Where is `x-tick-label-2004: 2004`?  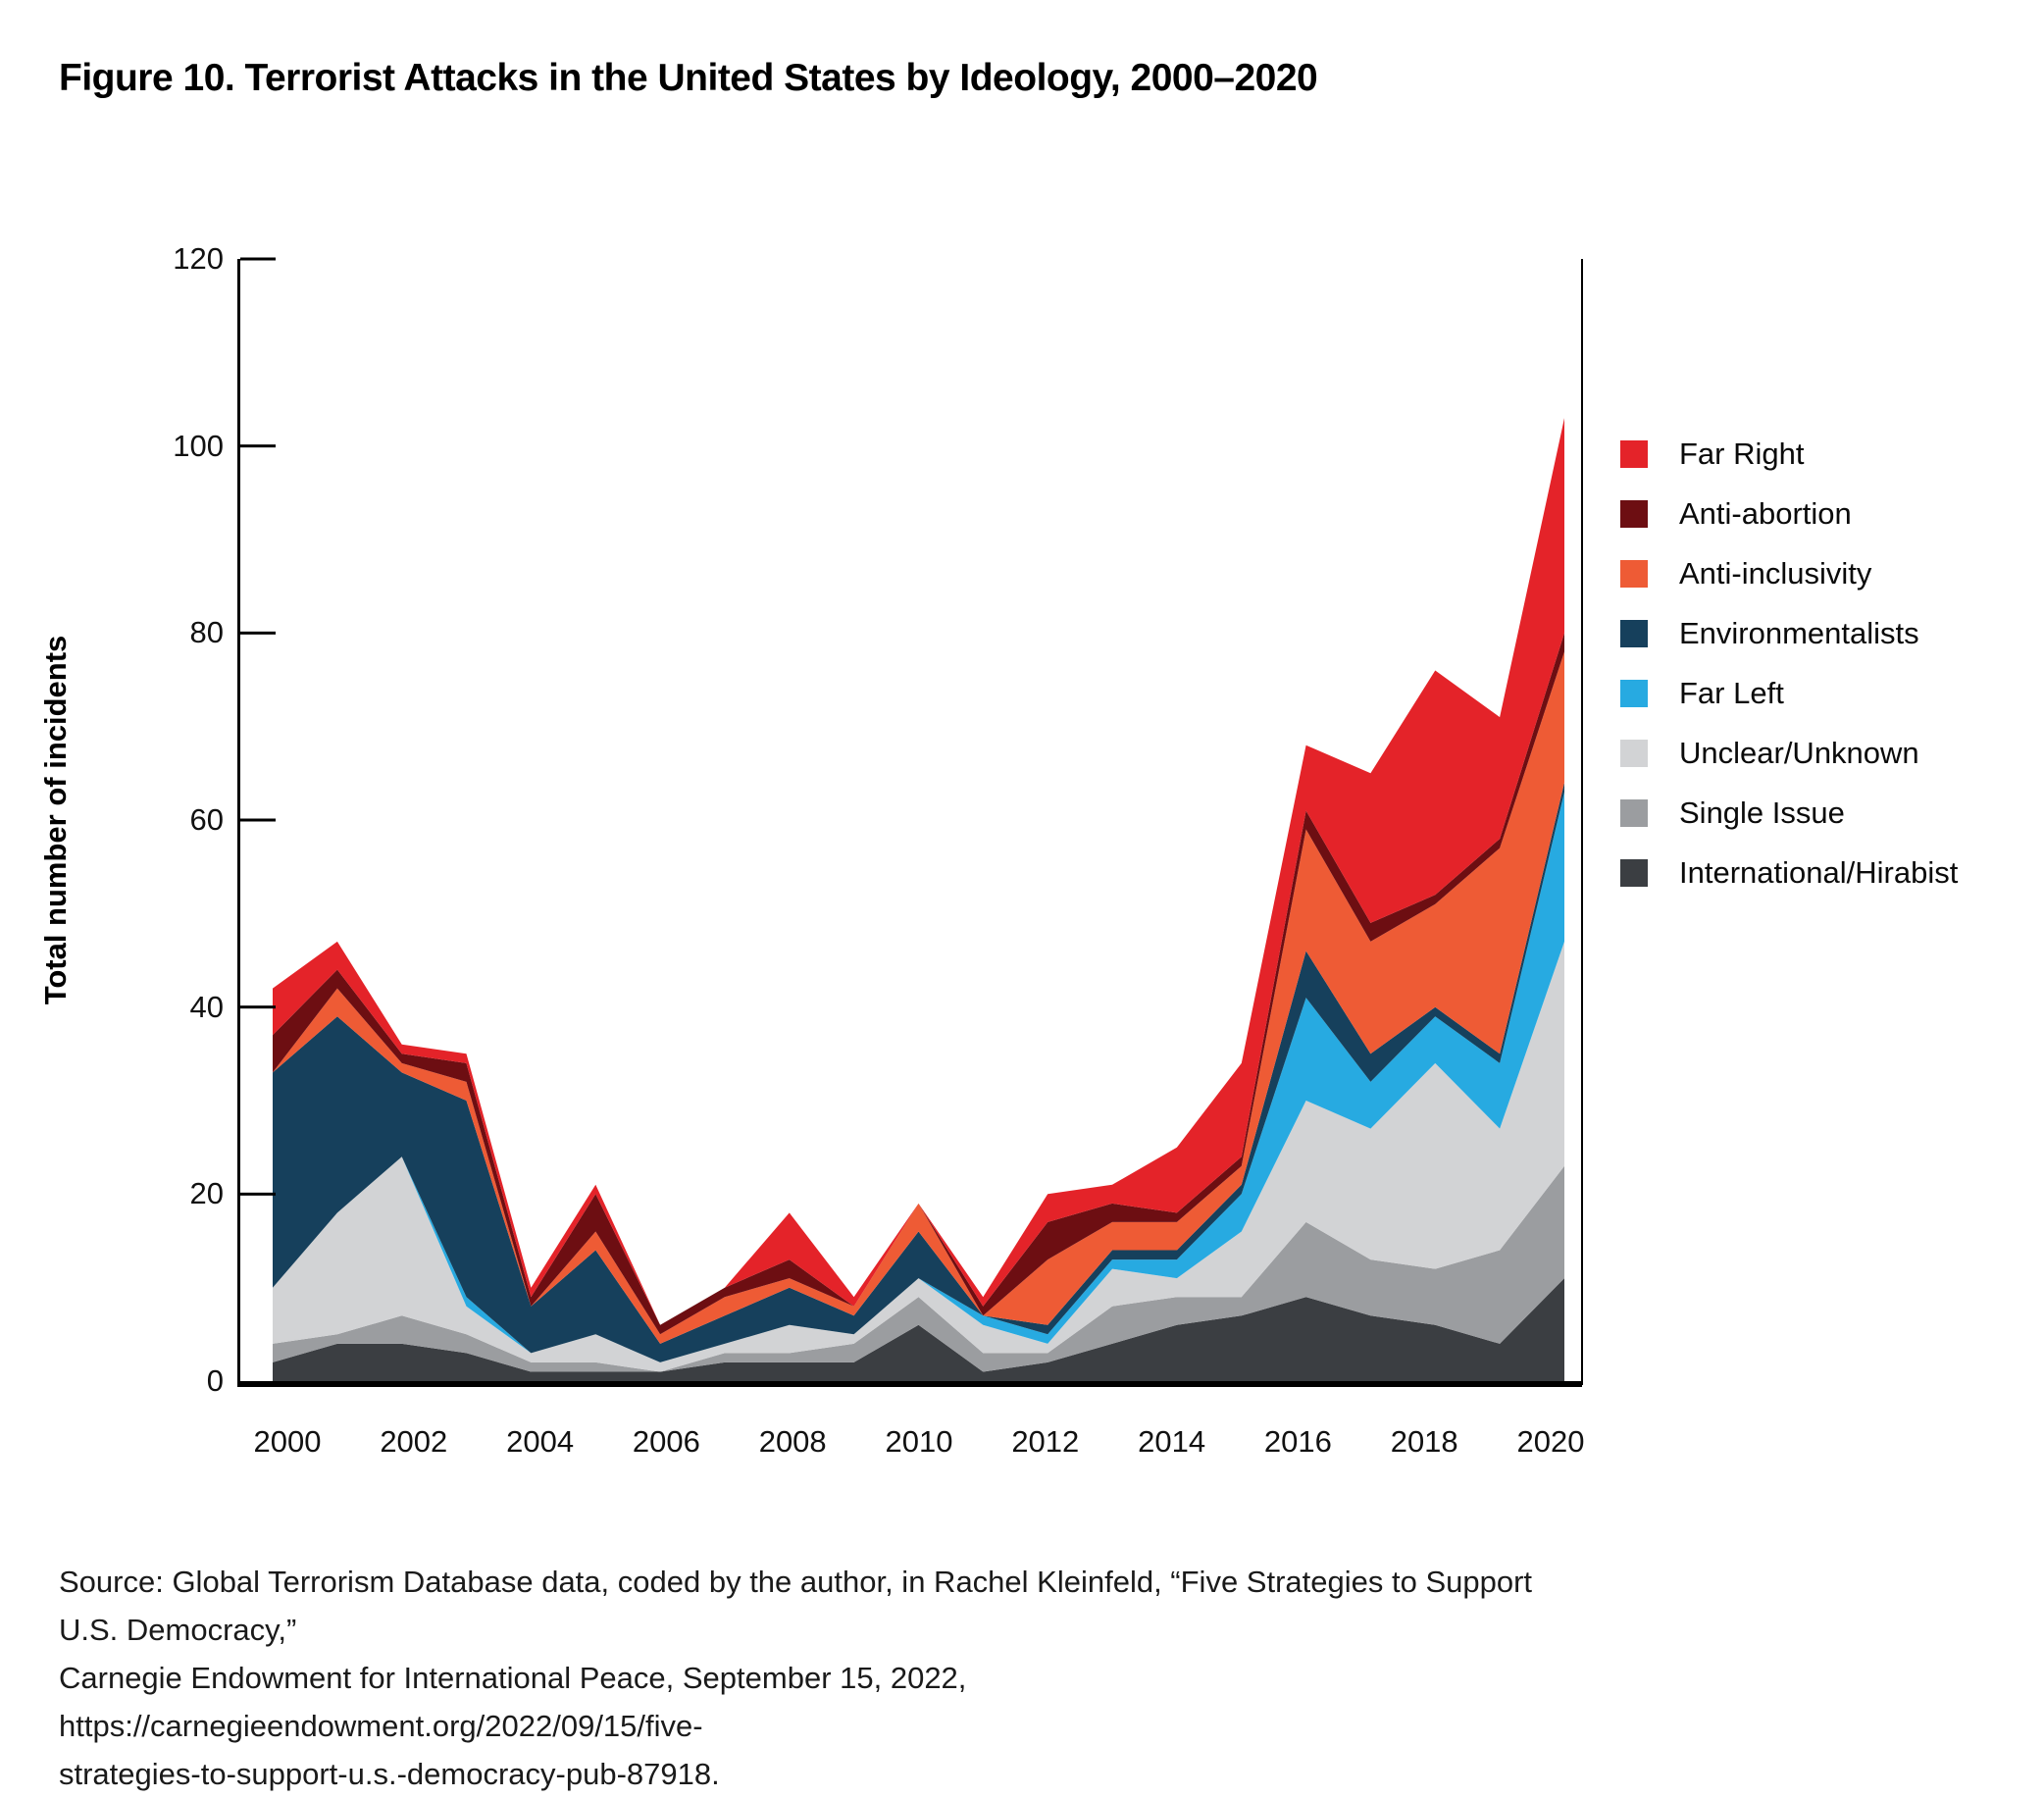
x-tick-label-2004: 2004 is located at coordinates (540, 1441).